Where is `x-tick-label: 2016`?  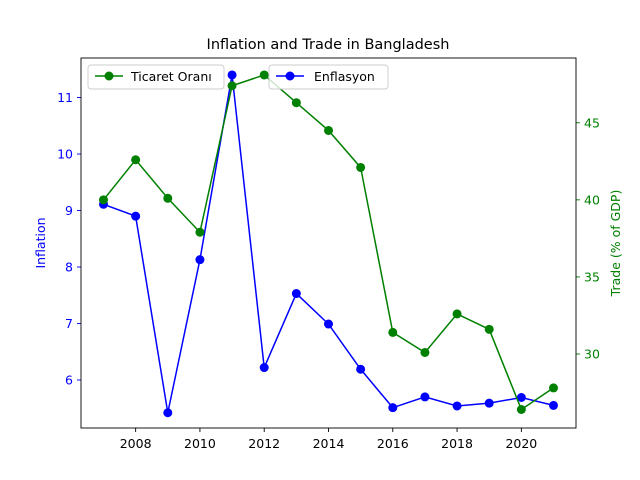 x-tick-label: 2016 is located at coordinates (393, 443).